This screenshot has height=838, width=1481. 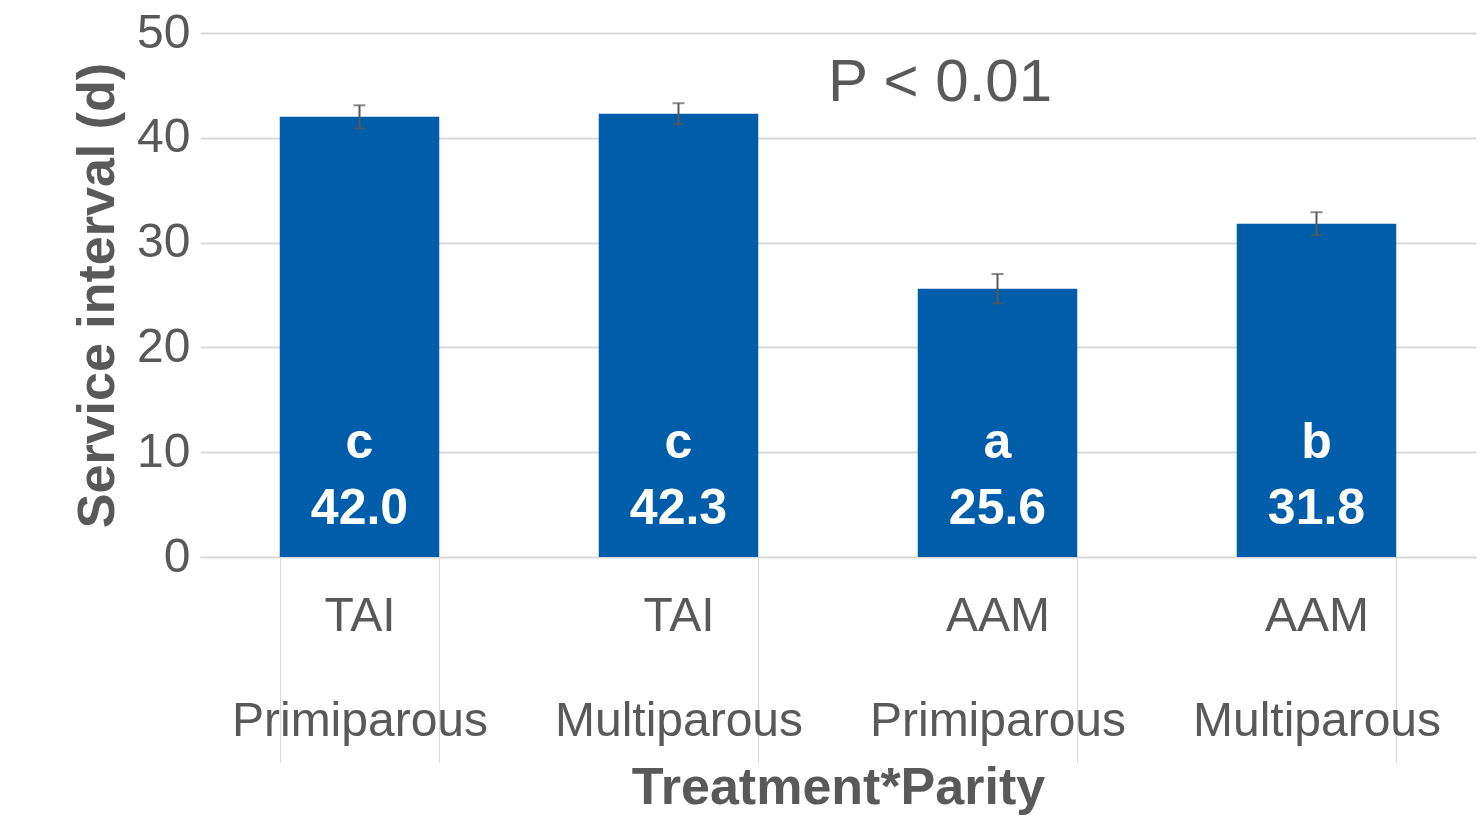 What do you see at coordinates (177, 555) in the screenshot?
I see `y-tick-label: 0` at bounding box center [177, 555].